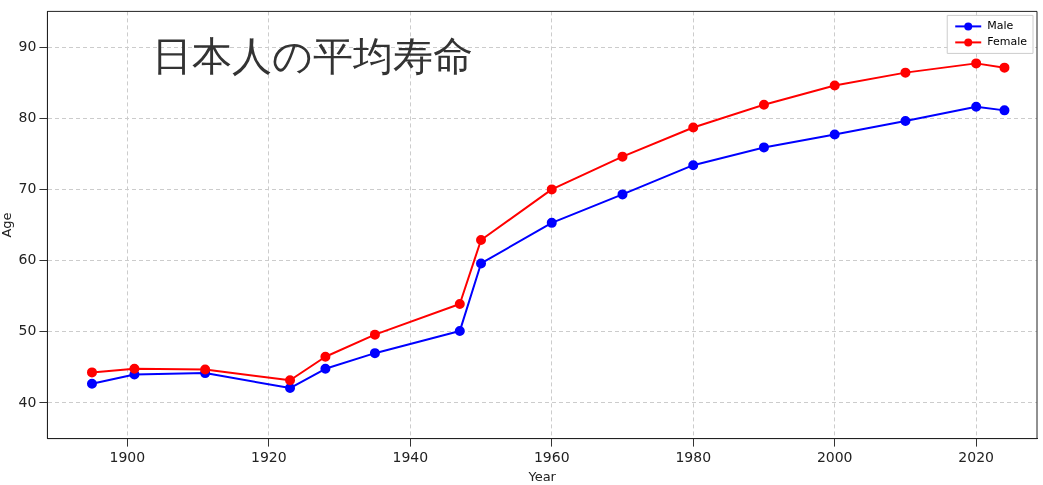 This screenshot has width=1043, height=485. What do you see at coordinates (27, 116) in the screenshot?
I see `y-tick-label: 80` at bounding box center [27, 116].